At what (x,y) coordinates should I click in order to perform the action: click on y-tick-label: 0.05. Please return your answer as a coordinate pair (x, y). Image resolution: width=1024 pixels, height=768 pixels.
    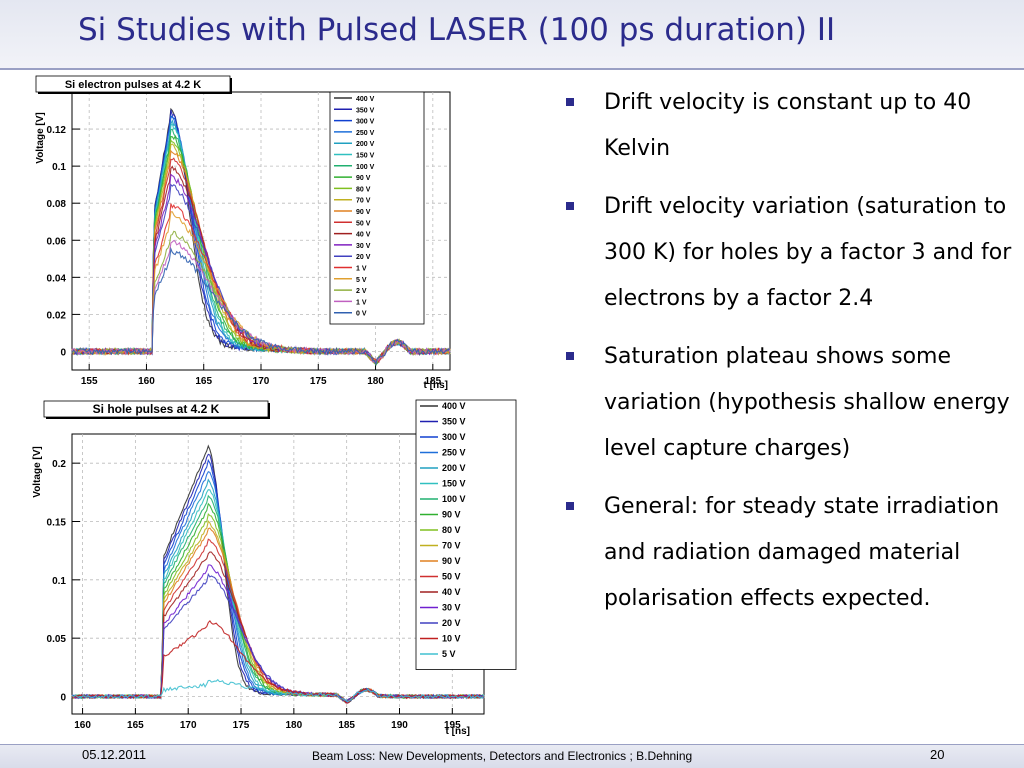
    Looking at the image, I should click on (57, 639).